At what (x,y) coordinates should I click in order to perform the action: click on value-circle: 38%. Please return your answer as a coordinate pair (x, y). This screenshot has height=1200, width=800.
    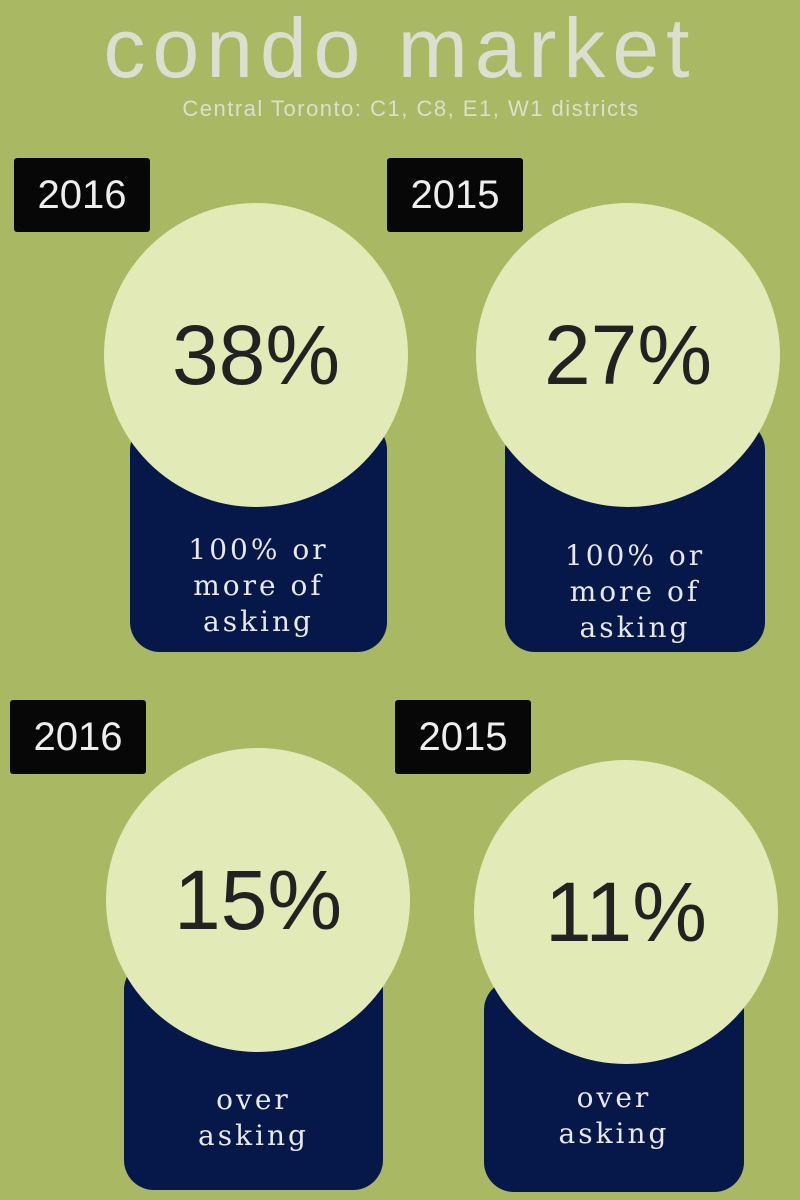
    Looking at the image, I should click on (256, 355).